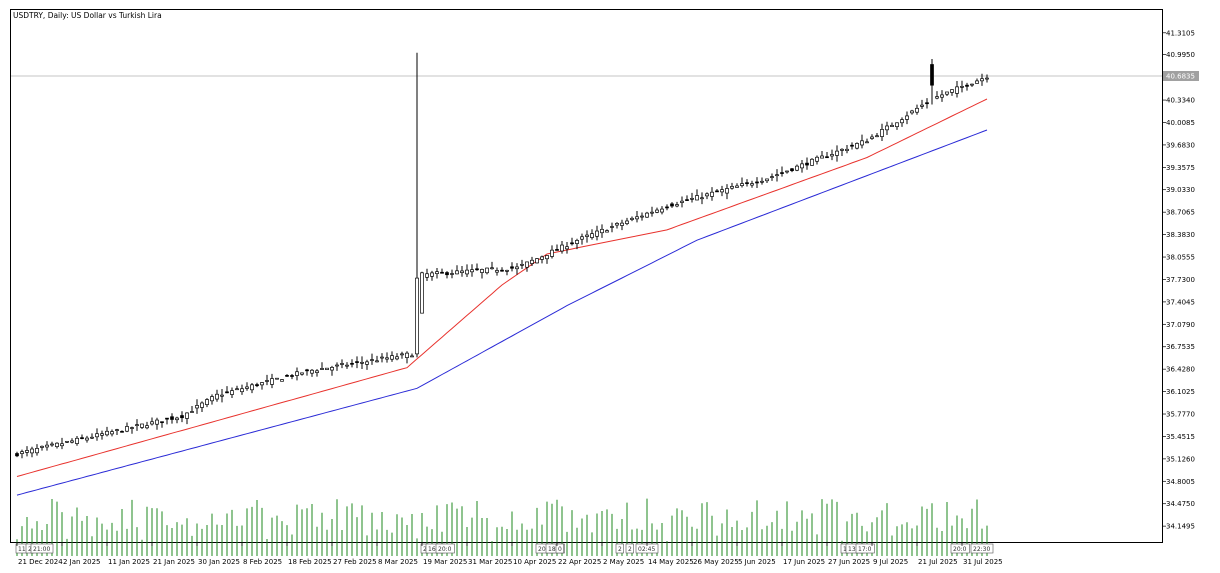 Image resolution: width=1220 pixels, height=573 pixels. I want to click on y-tick-label: 40.9950, so click(1180, 55).